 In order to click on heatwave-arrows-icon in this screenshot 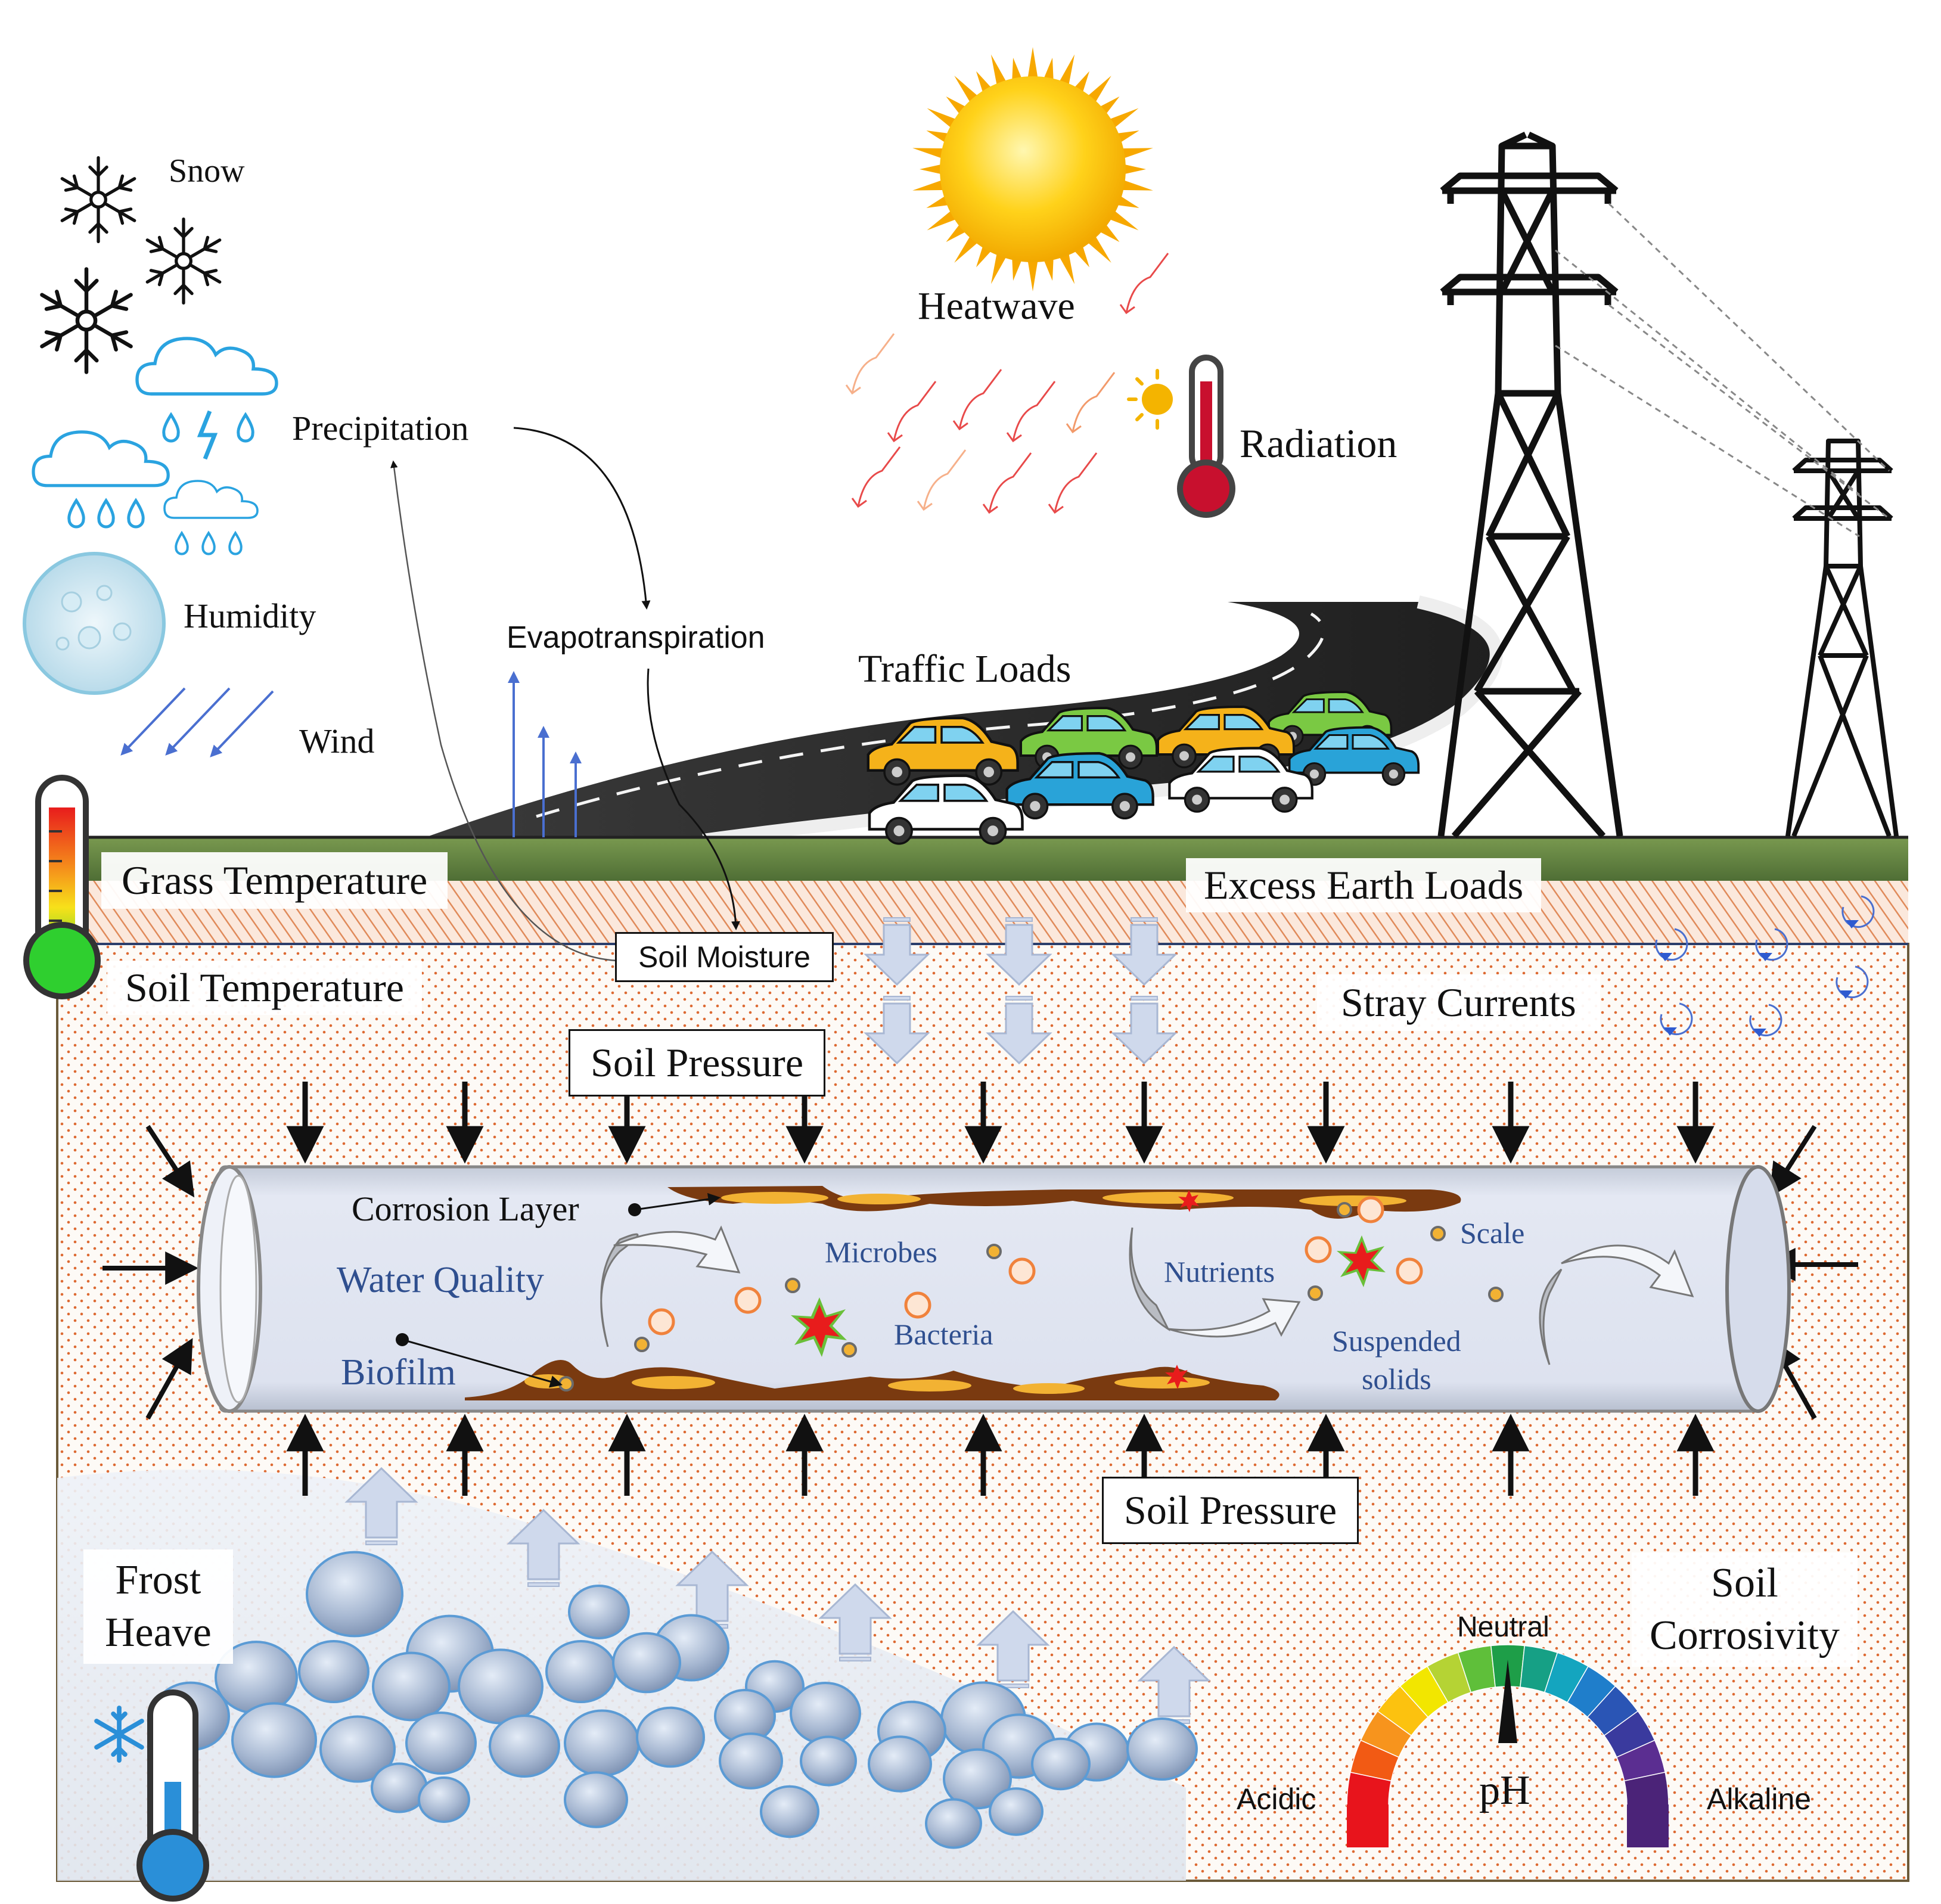, I will do `click(1007, 384)`.